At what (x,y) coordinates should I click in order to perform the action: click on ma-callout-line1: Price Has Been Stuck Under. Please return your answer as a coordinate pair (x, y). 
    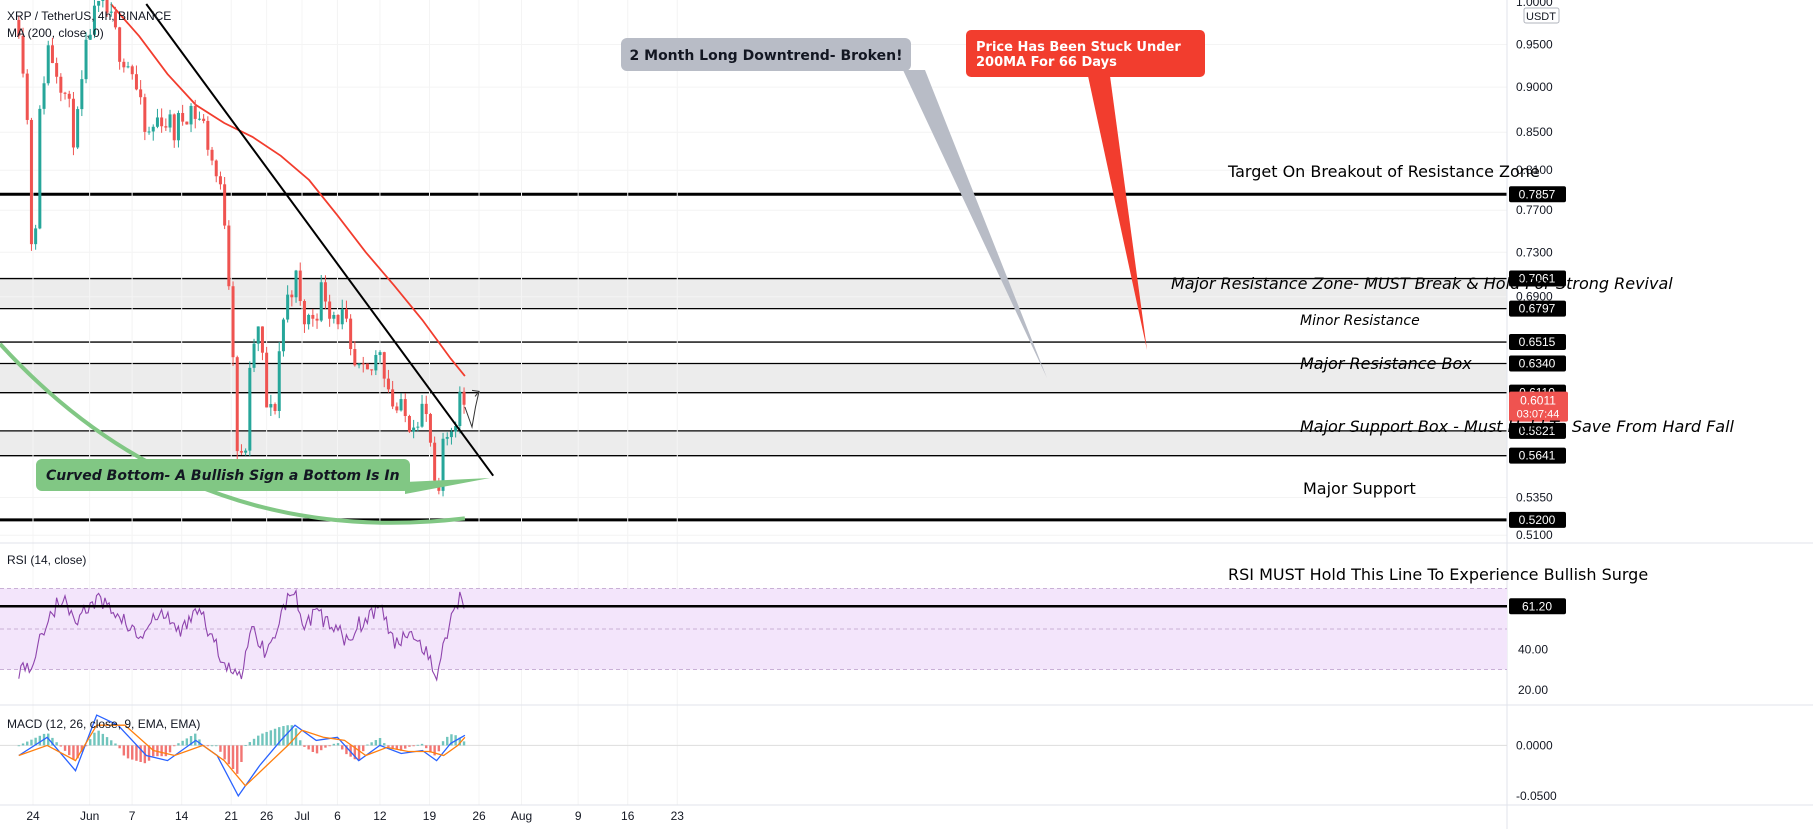
    Looking at the image, I should click on (1078, 47).